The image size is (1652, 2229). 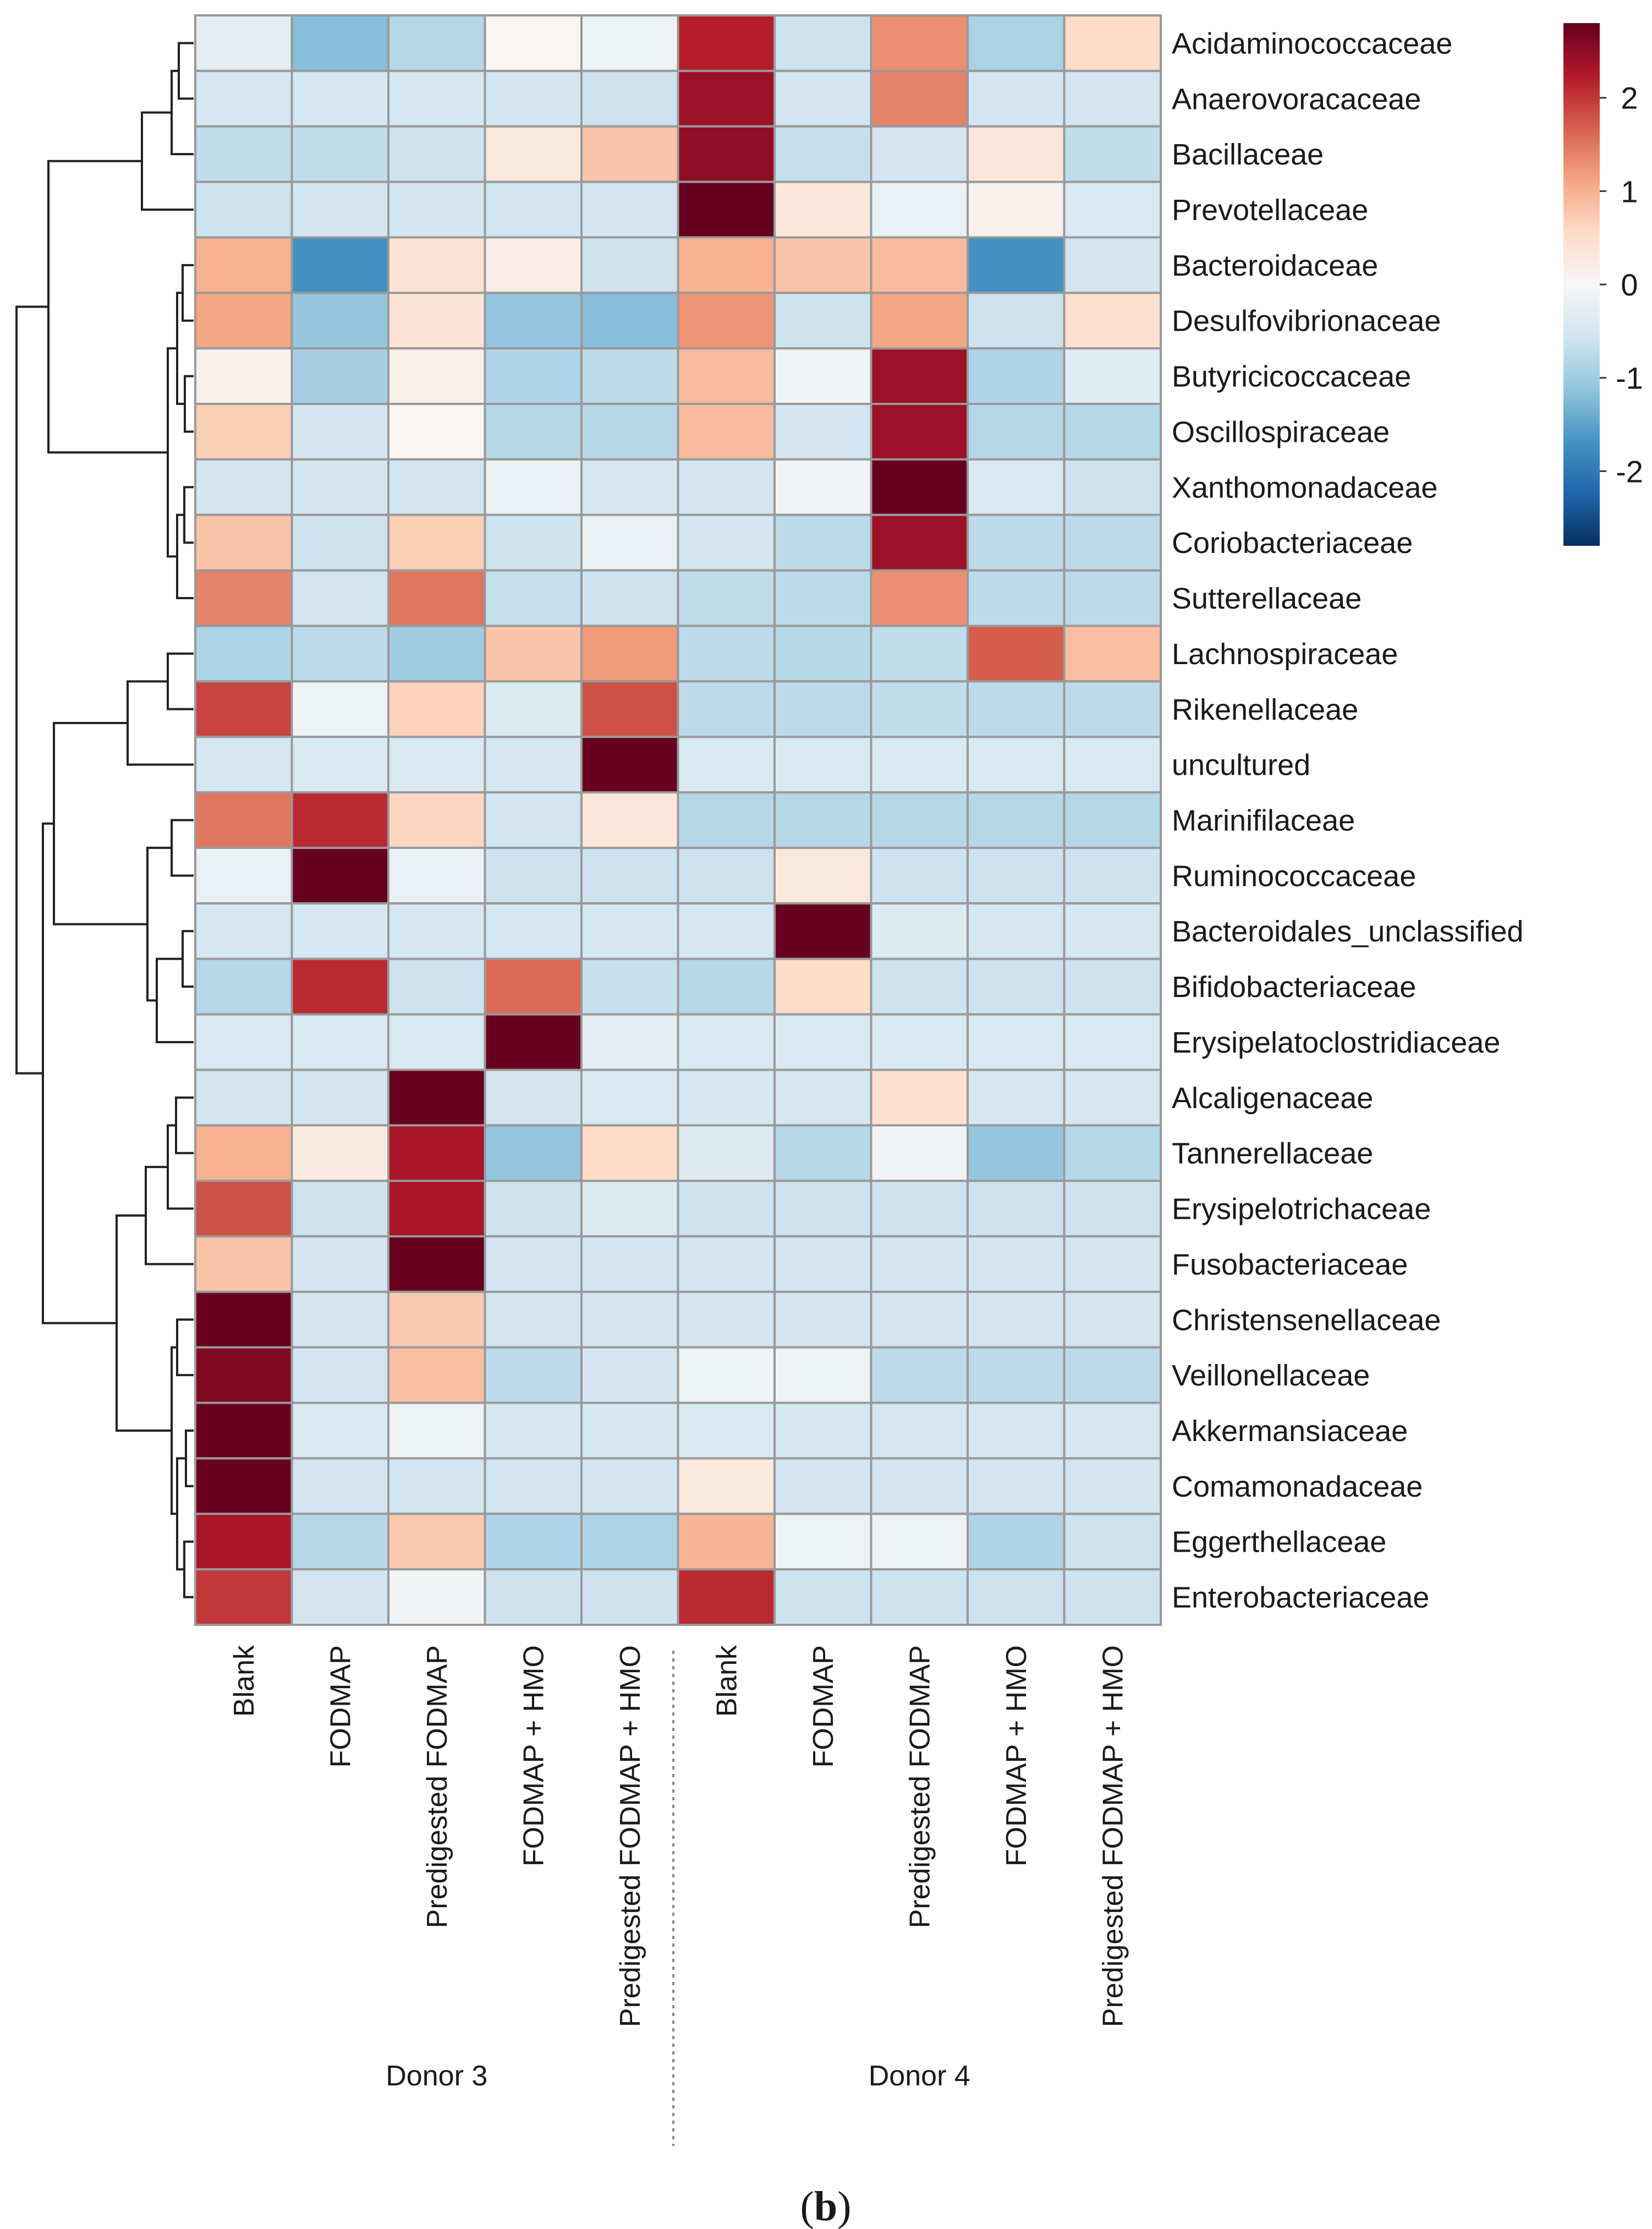 I want to click on colorbar-tick-label: 1, so click(x=1629, y=191).